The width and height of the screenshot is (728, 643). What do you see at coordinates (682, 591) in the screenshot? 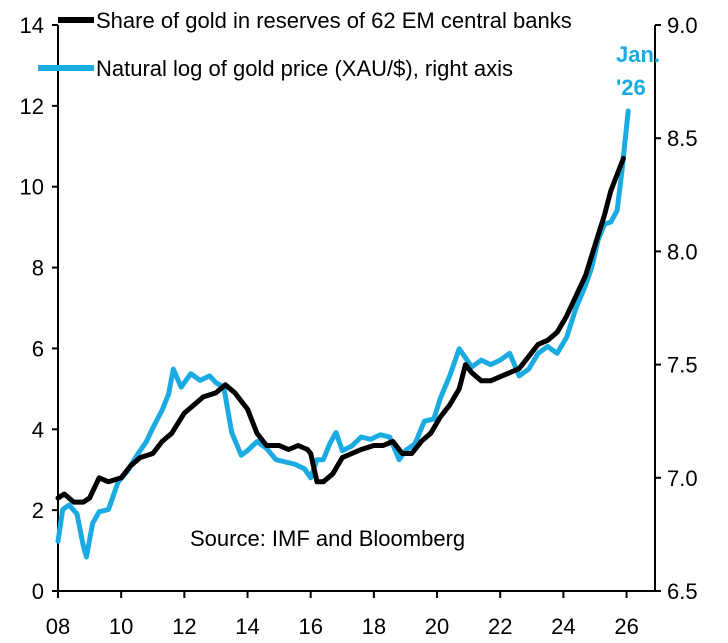
I see `right-y-tick-label: 6.5` at bounding box center [682, 591].